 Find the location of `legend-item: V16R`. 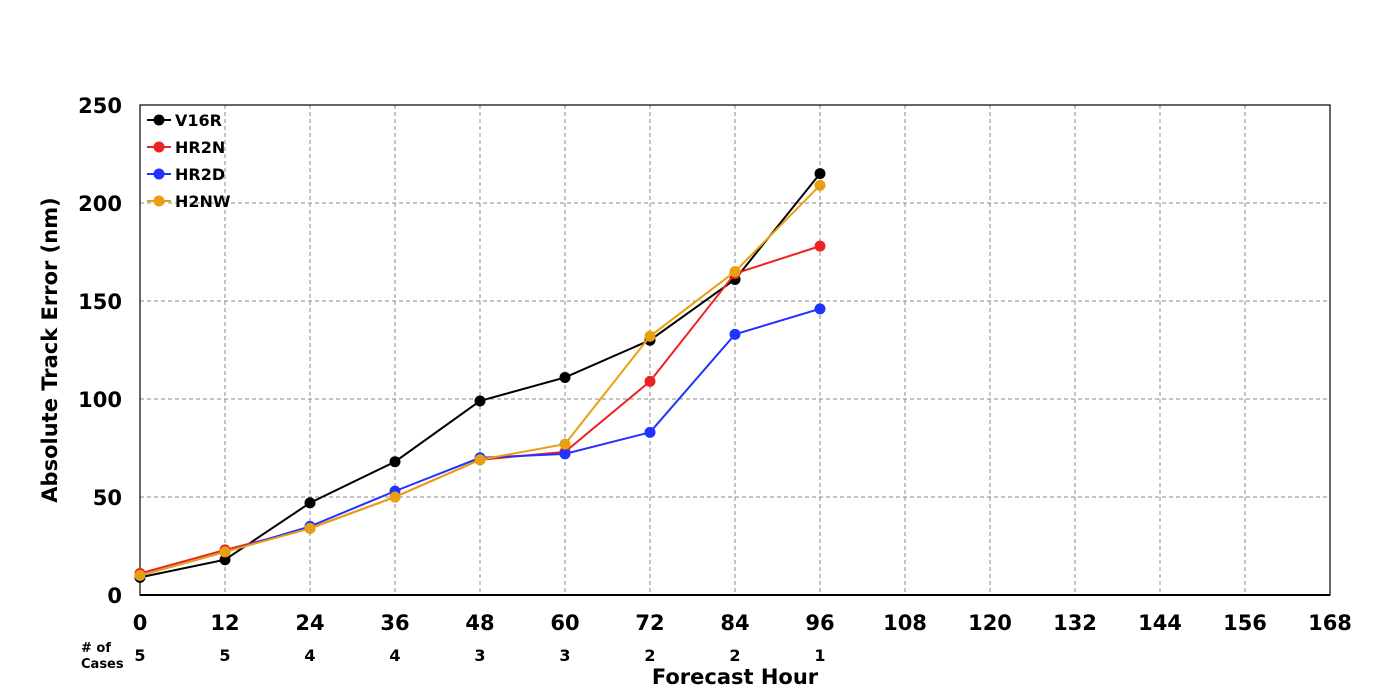

legend-item: V16R is located at coordinates (184, 120).